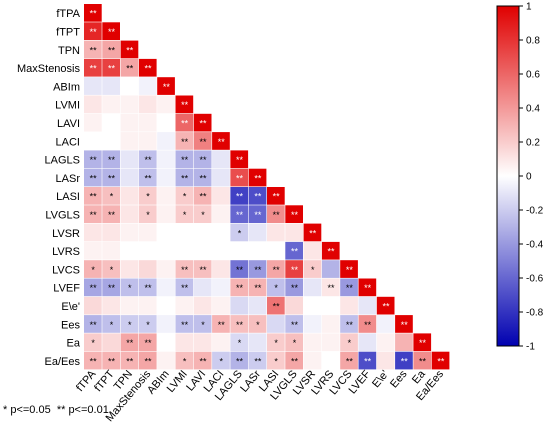  Describe the element at coordinates (185, 270) in the screenshot. I see `significance-14-5: **` at that location.